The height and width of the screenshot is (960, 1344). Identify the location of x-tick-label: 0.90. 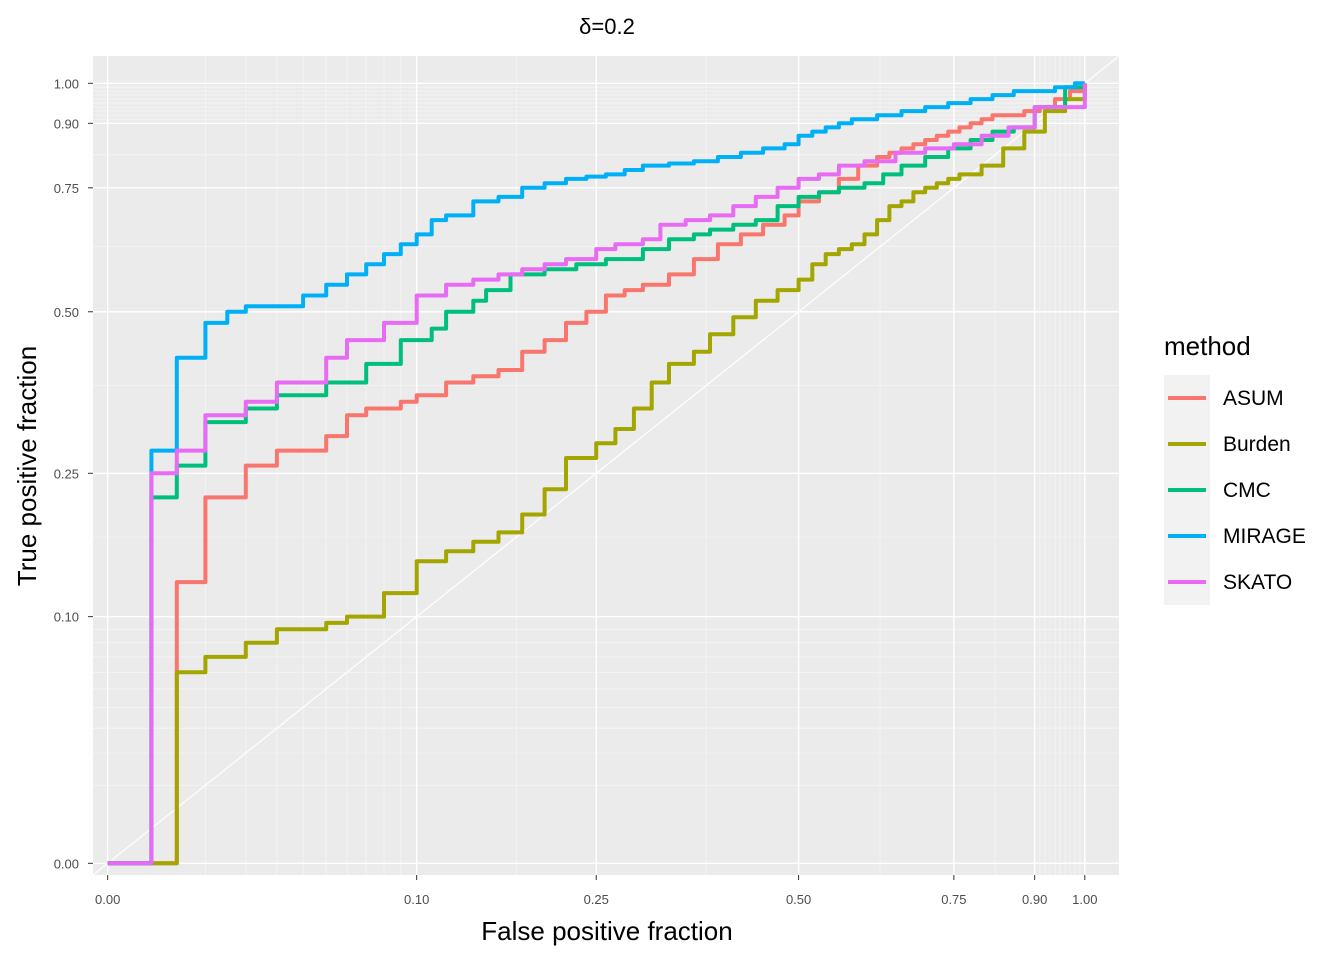
(1034, 899).